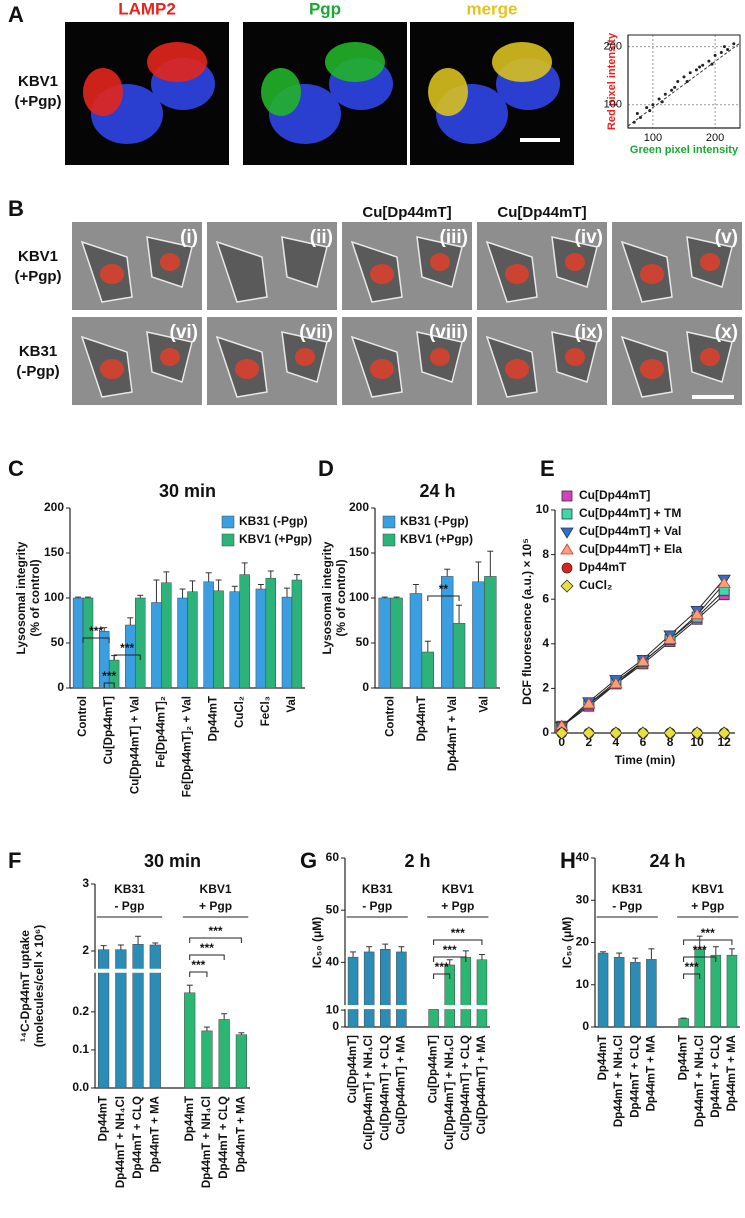  Describe the element at coordinates (614, 495) in the screenshot. I see `legend-label: Cu[Dp44mT]` at that location.